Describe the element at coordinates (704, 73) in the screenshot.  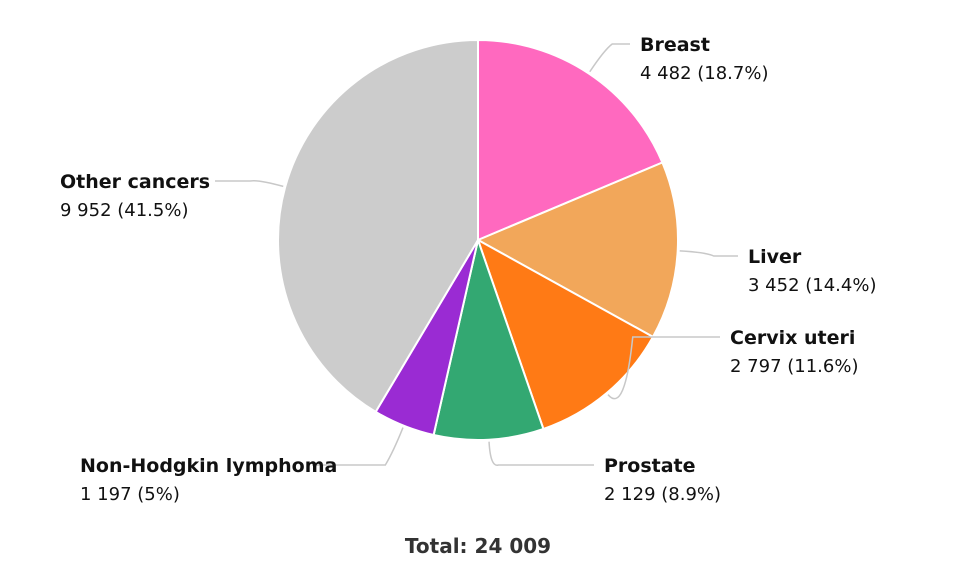
I see `slice-value-breast: 4 482 (18.7%)` at that location.